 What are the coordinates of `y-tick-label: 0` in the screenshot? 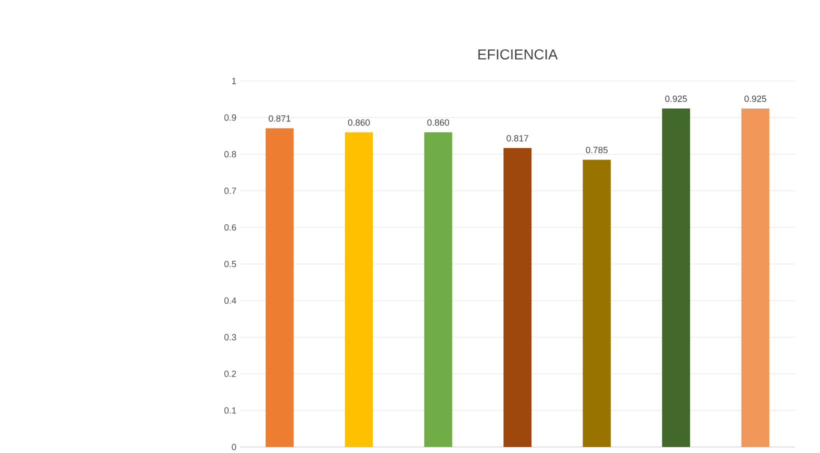 It's located at (234, 447).